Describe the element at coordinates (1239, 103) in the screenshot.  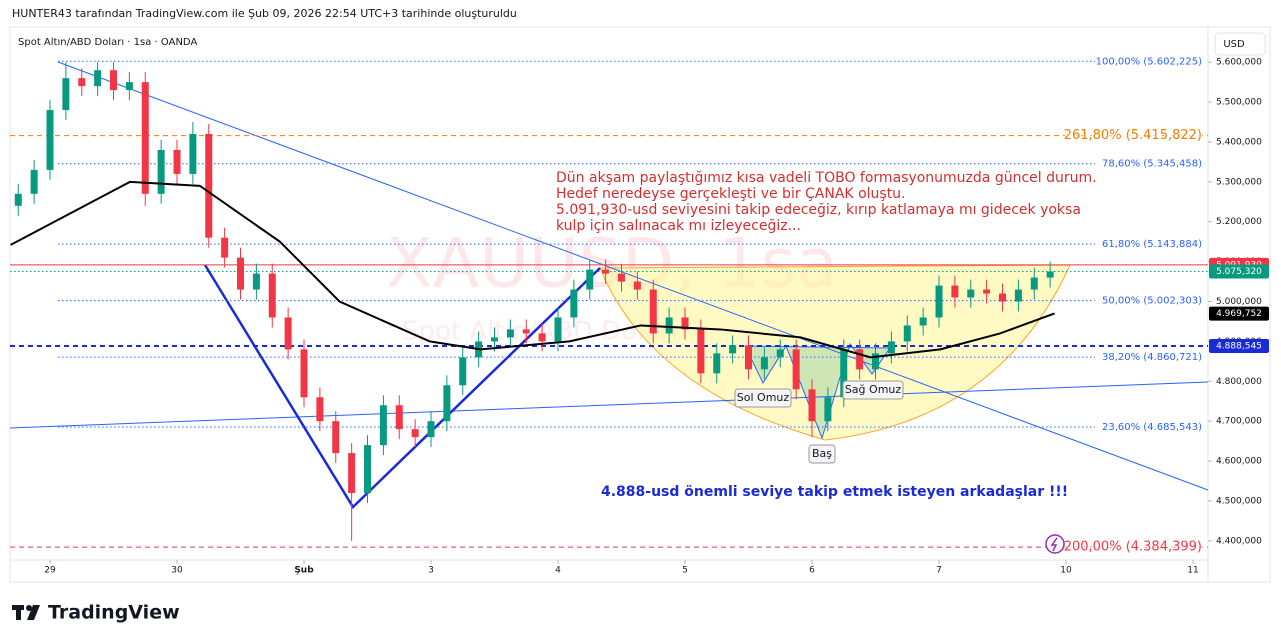
I see `y-tick-label: 5.500,000` at that location.